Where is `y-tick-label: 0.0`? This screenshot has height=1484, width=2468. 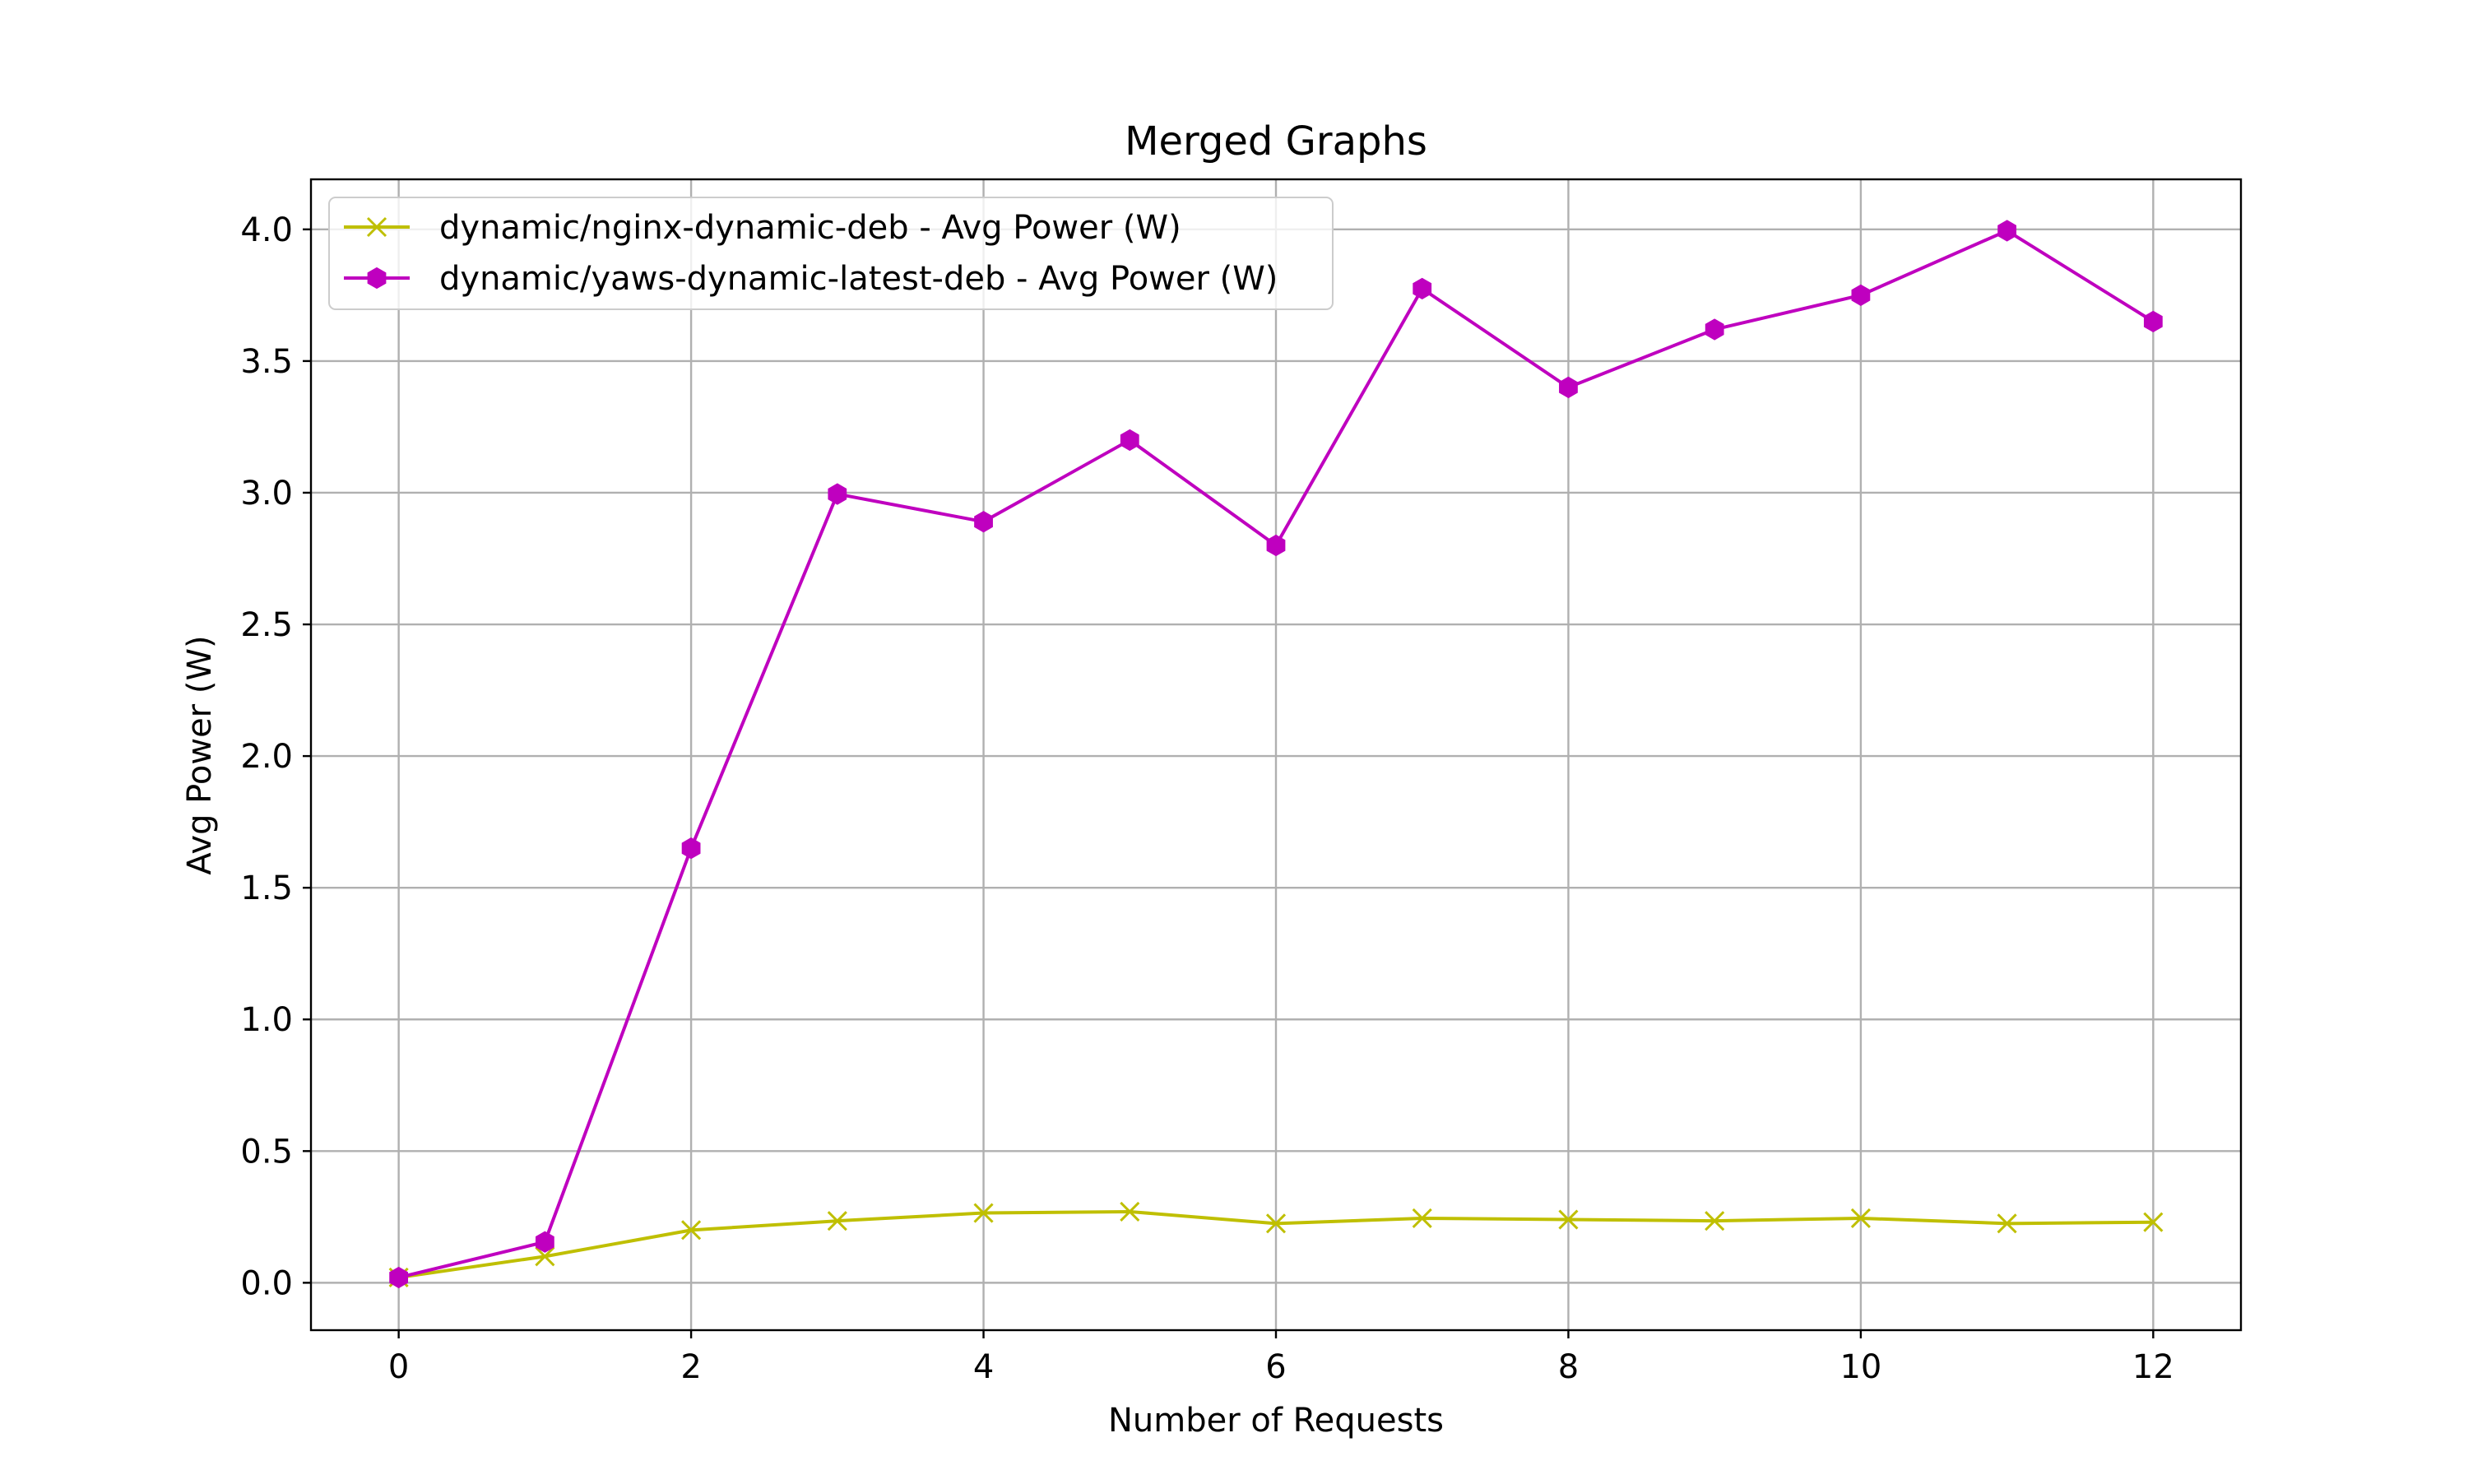
y-tick-label: 0.0 is located at coordinates (266, 1283).